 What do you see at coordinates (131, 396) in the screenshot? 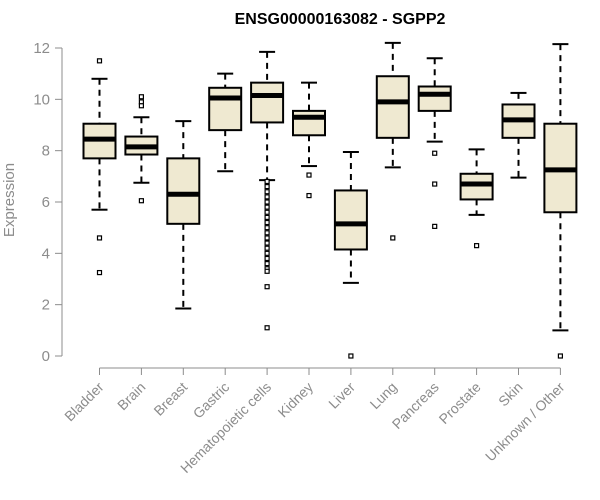
I see `x-tick-label-1: Brain` at bounding box center [131, 396].